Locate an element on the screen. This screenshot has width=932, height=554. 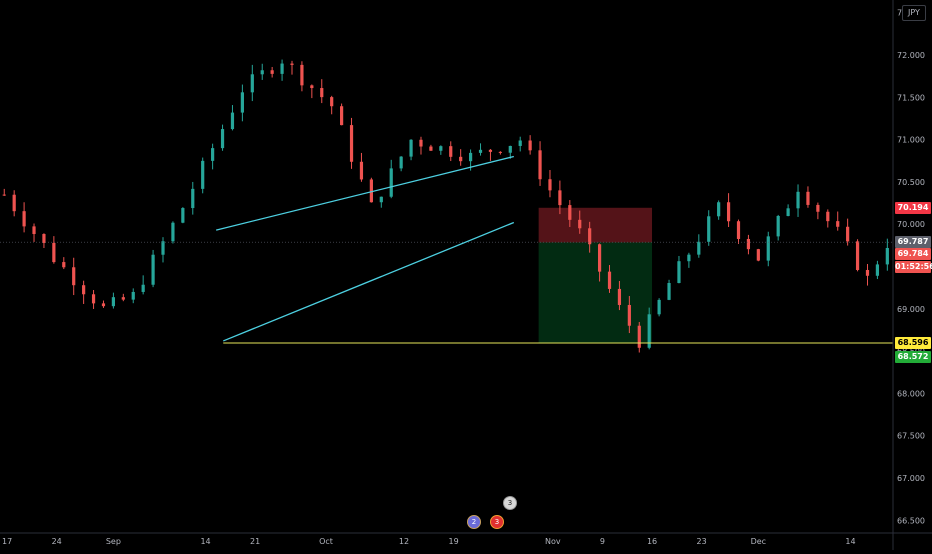
wedge-lower-trendline is located at coordinates (369, 281).